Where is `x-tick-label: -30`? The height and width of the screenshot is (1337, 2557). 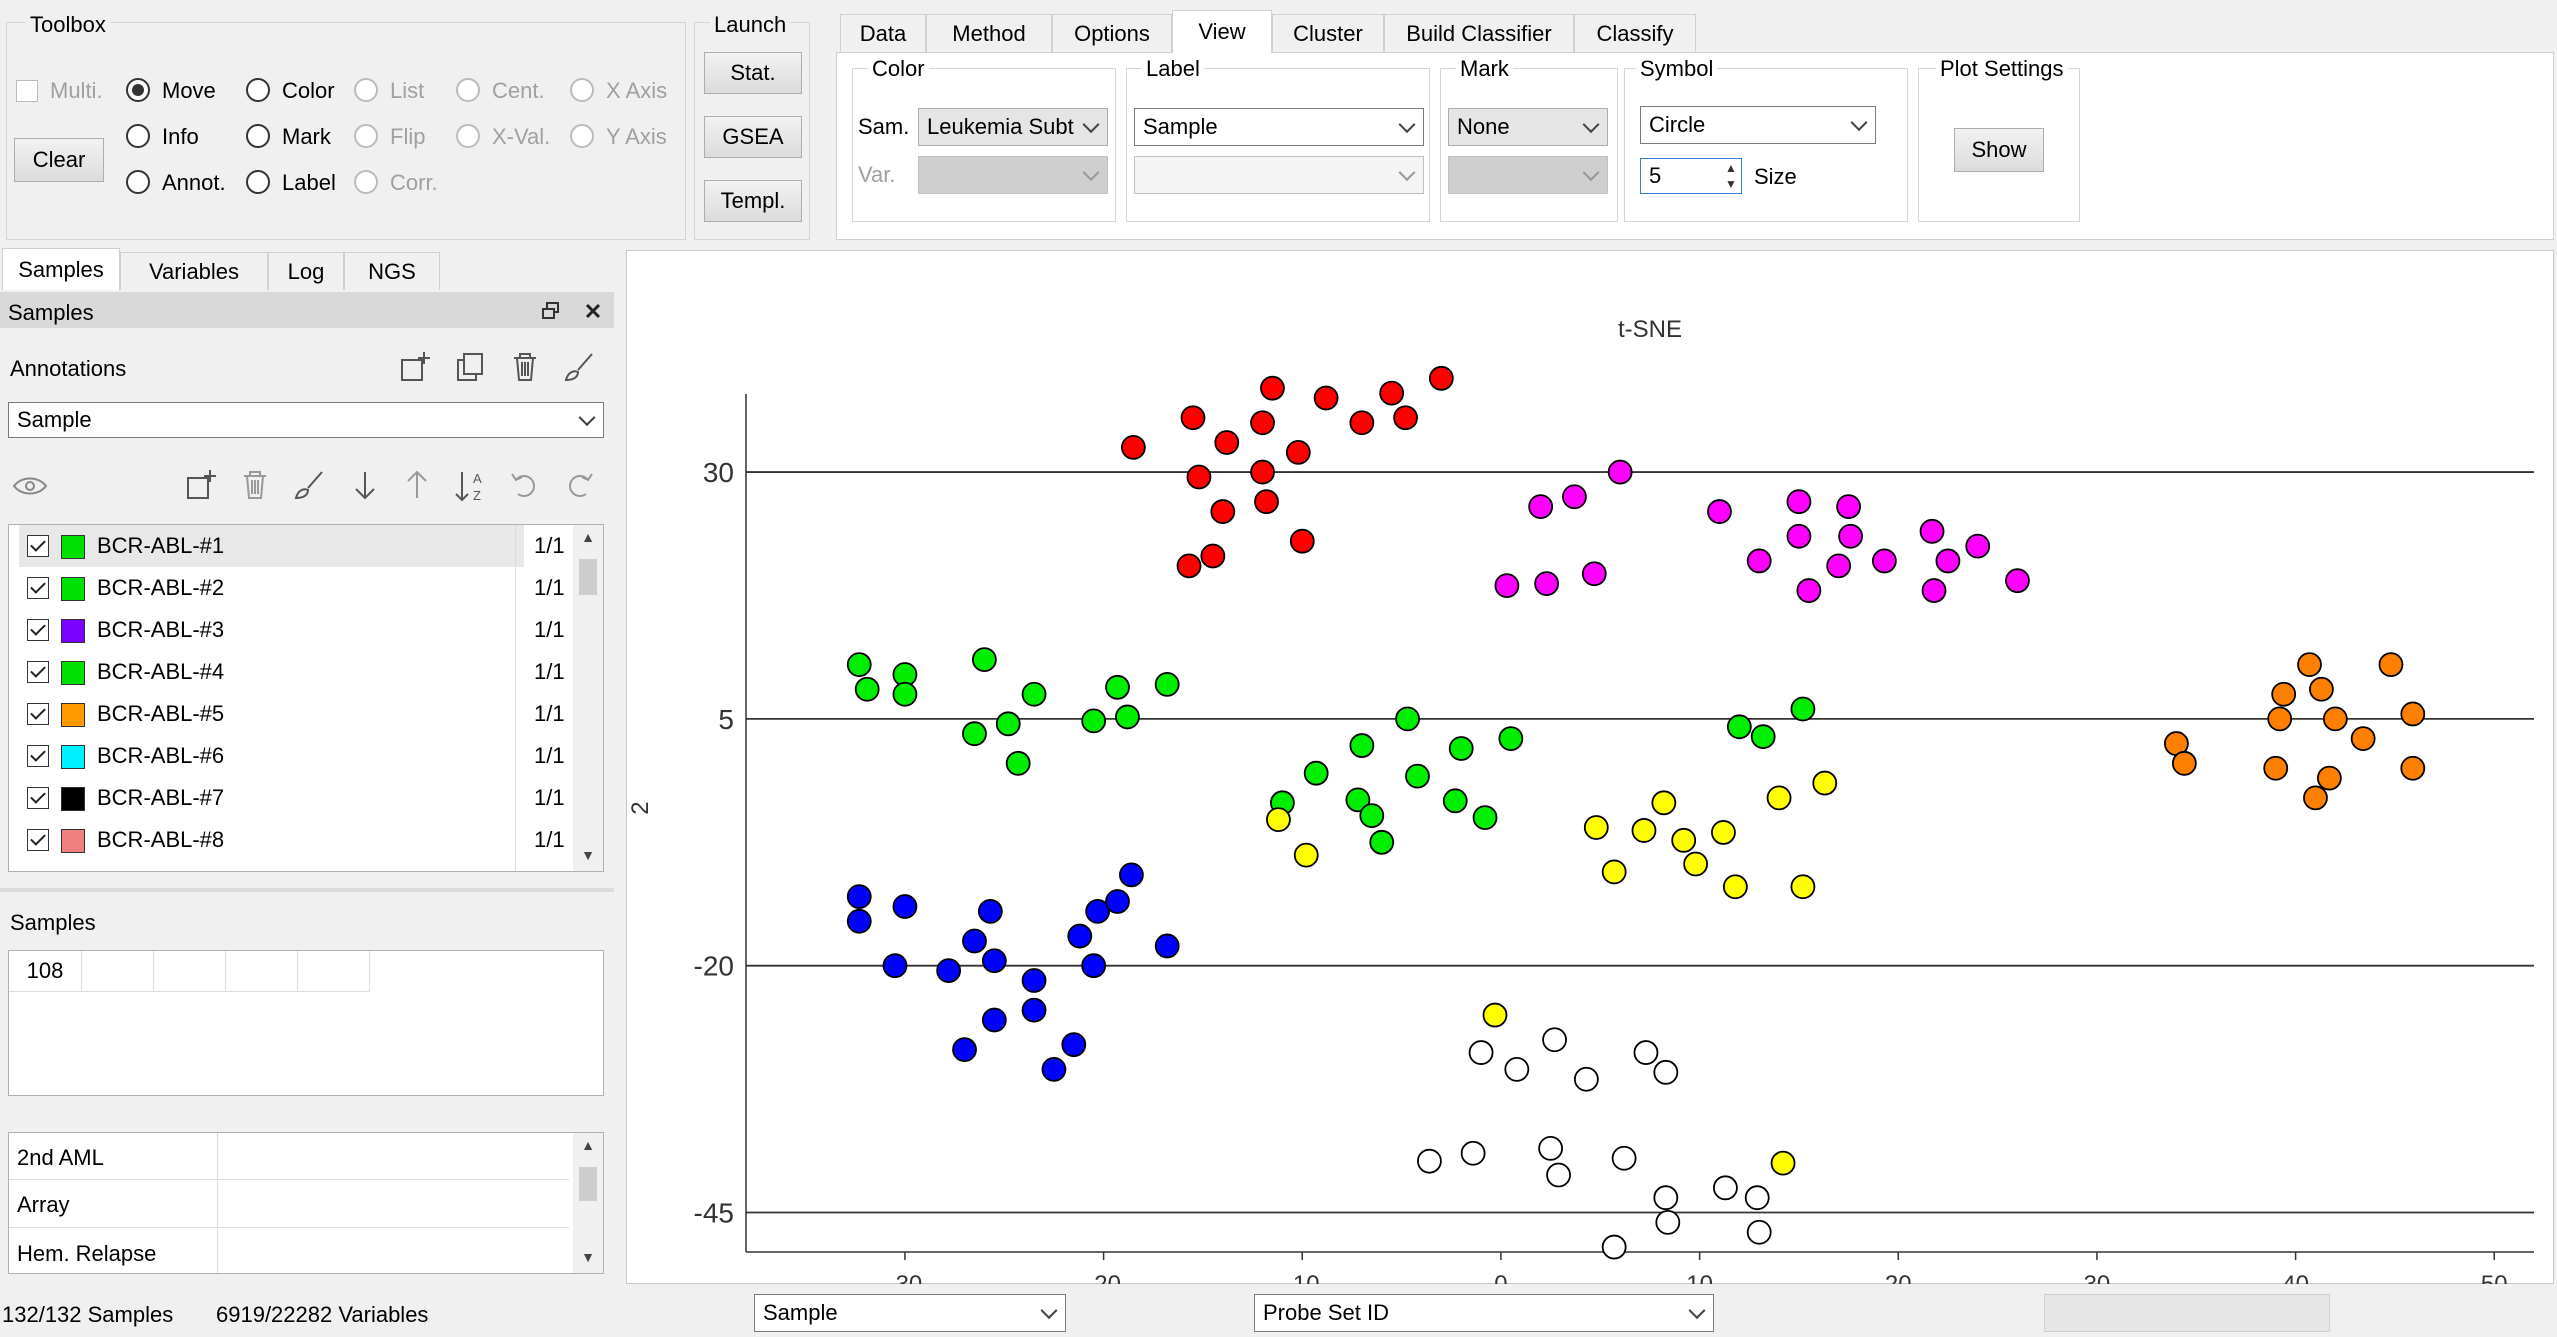 x-tick-label: -30 is located at coordinates (905, 1277).